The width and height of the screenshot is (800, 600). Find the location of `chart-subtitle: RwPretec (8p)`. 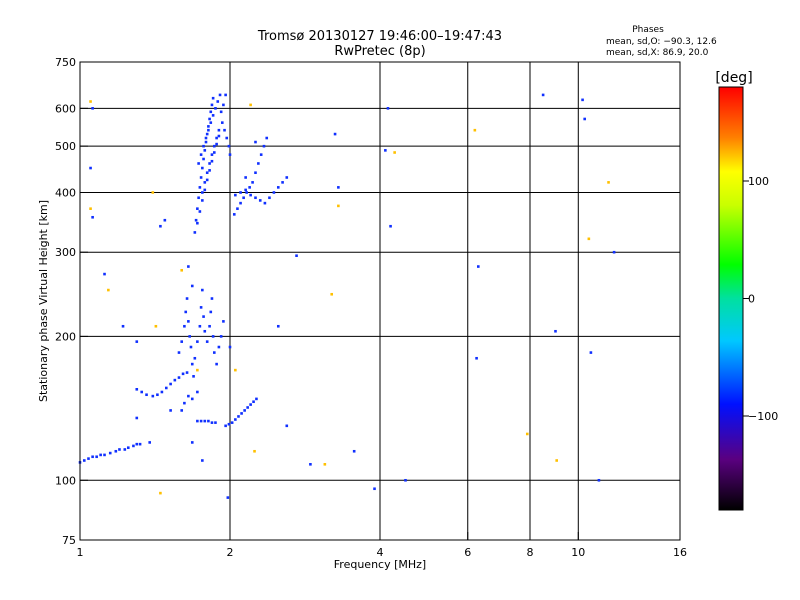

chart-subtitle: RwPretec (8p) is located at coordinates (379, 51).